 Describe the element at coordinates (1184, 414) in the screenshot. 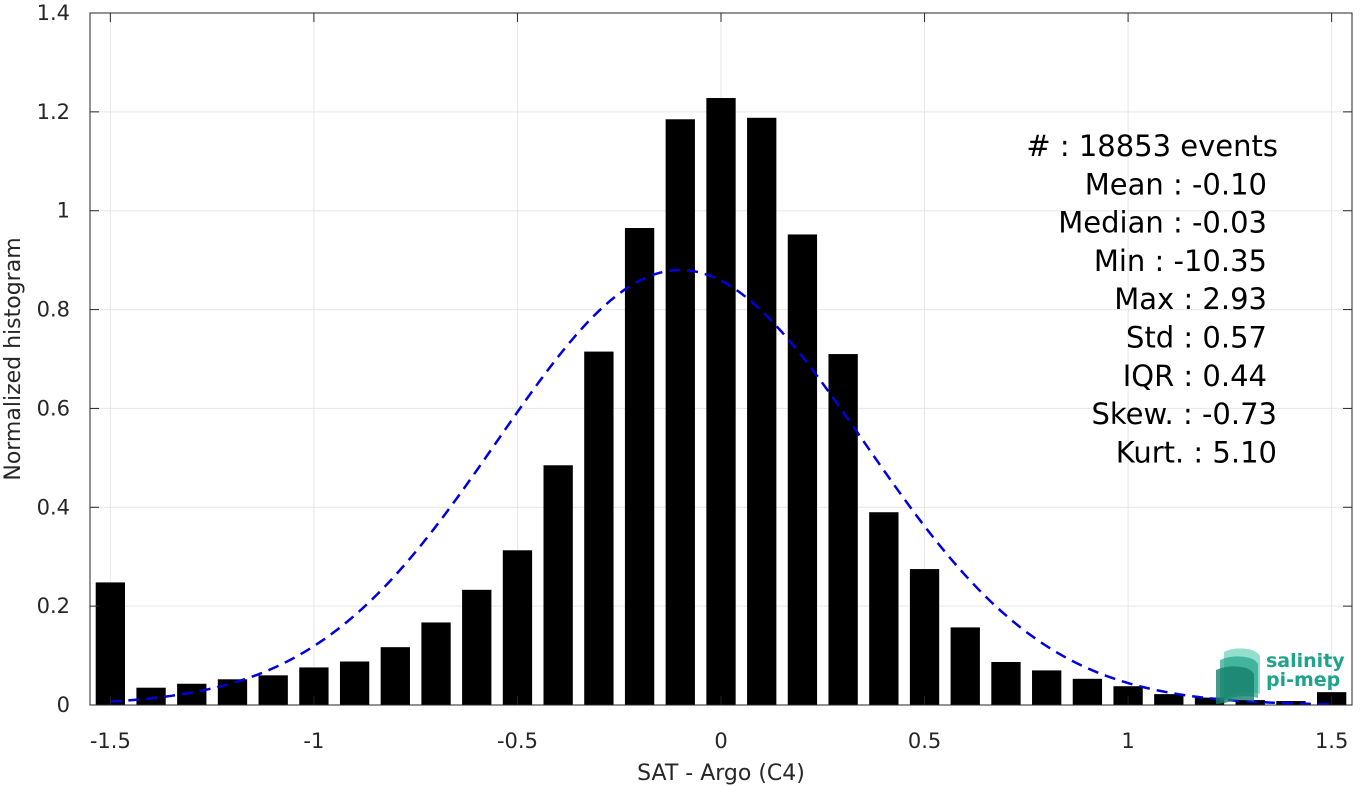

I see `stat-line-7: Skew. : -0.73` at that location.